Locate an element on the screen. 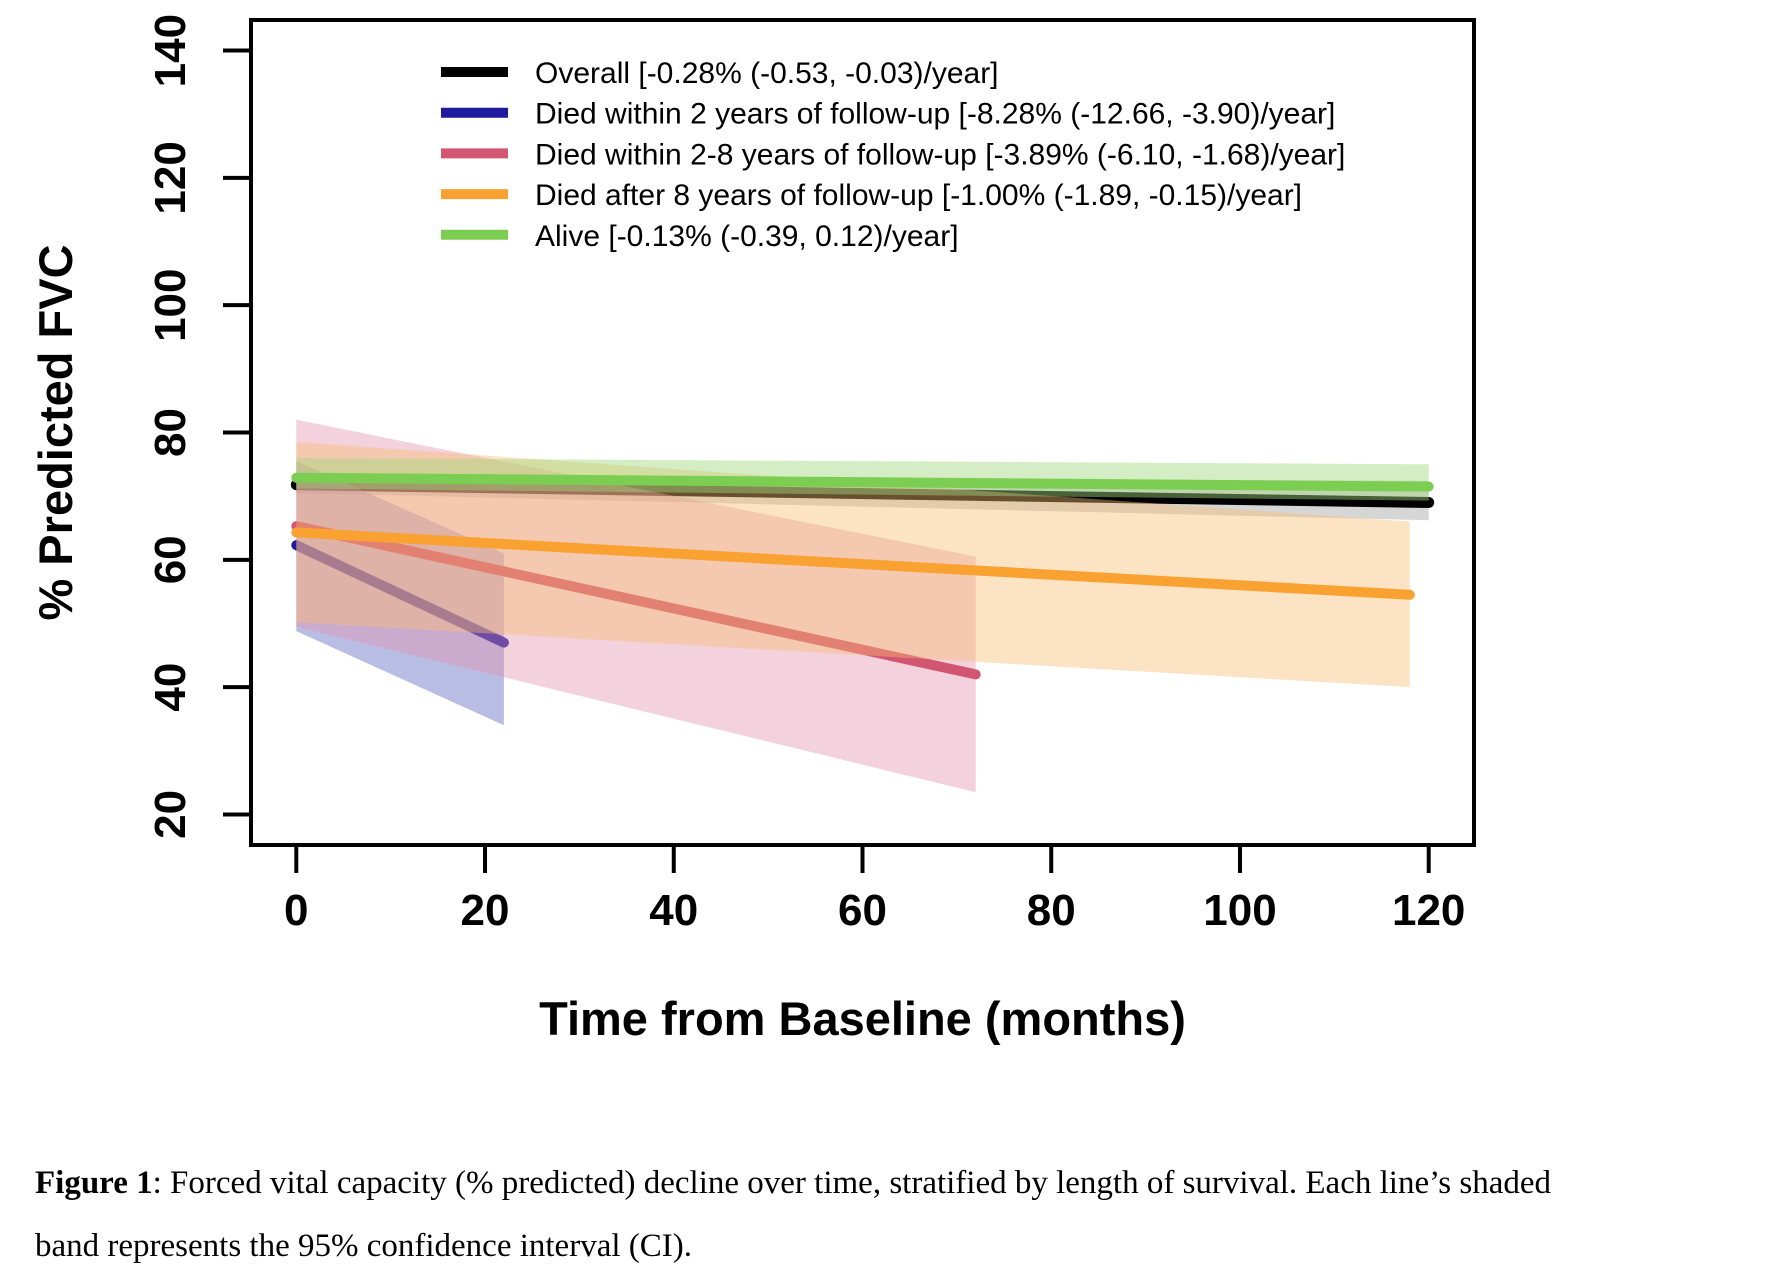  y-tick-label: 20 is located at coordinates (170, 814).